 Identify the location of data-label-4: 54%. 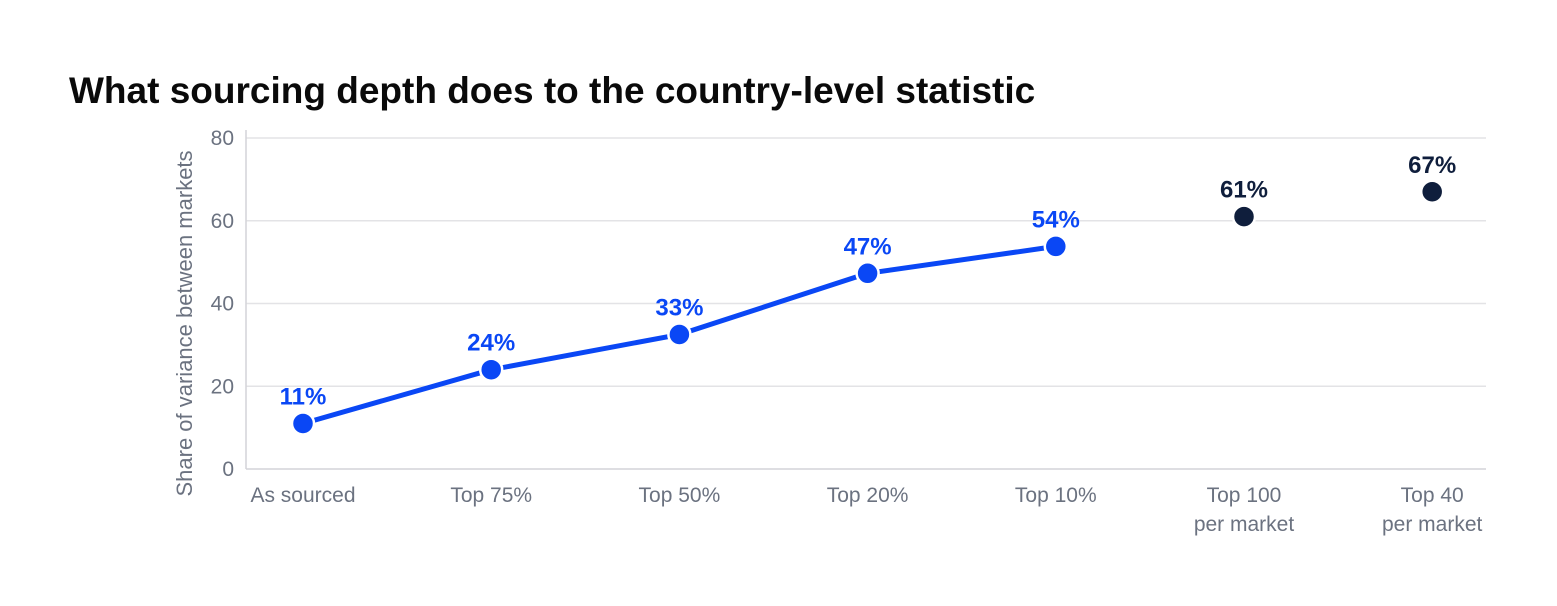
(1056, 219).